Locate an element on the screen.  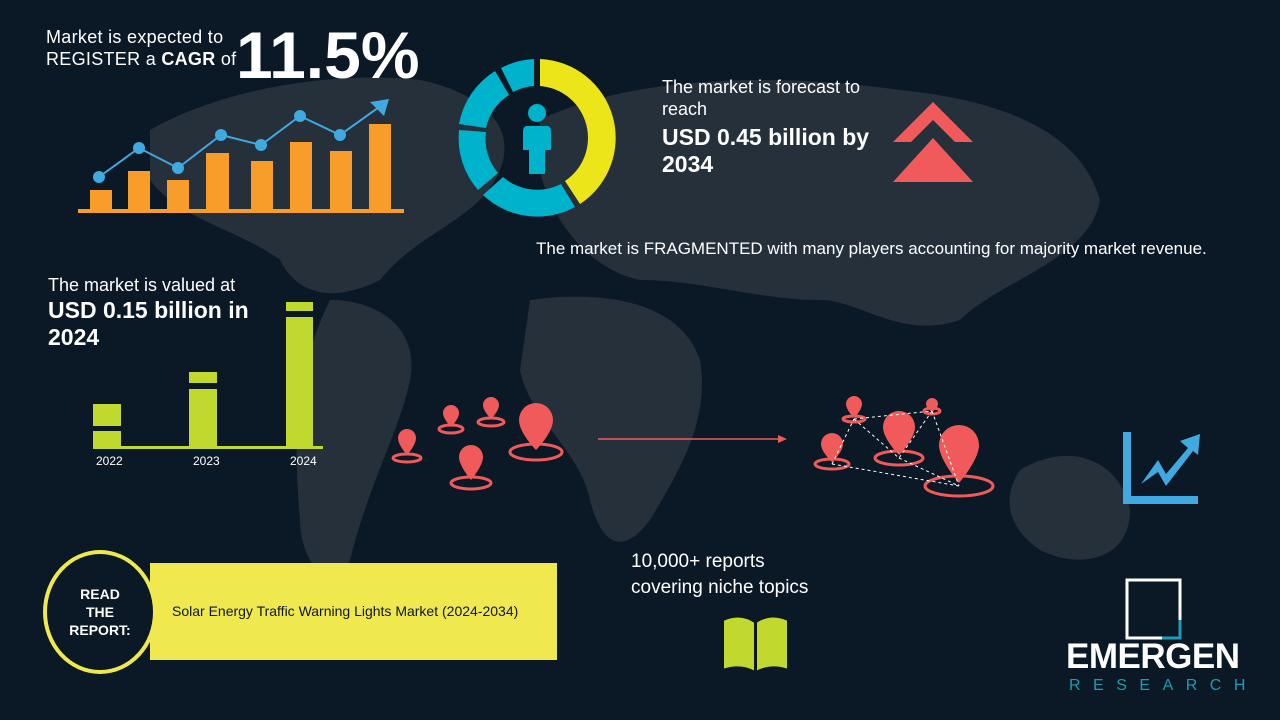
open-book-icon is located at coordinates (755, 644).